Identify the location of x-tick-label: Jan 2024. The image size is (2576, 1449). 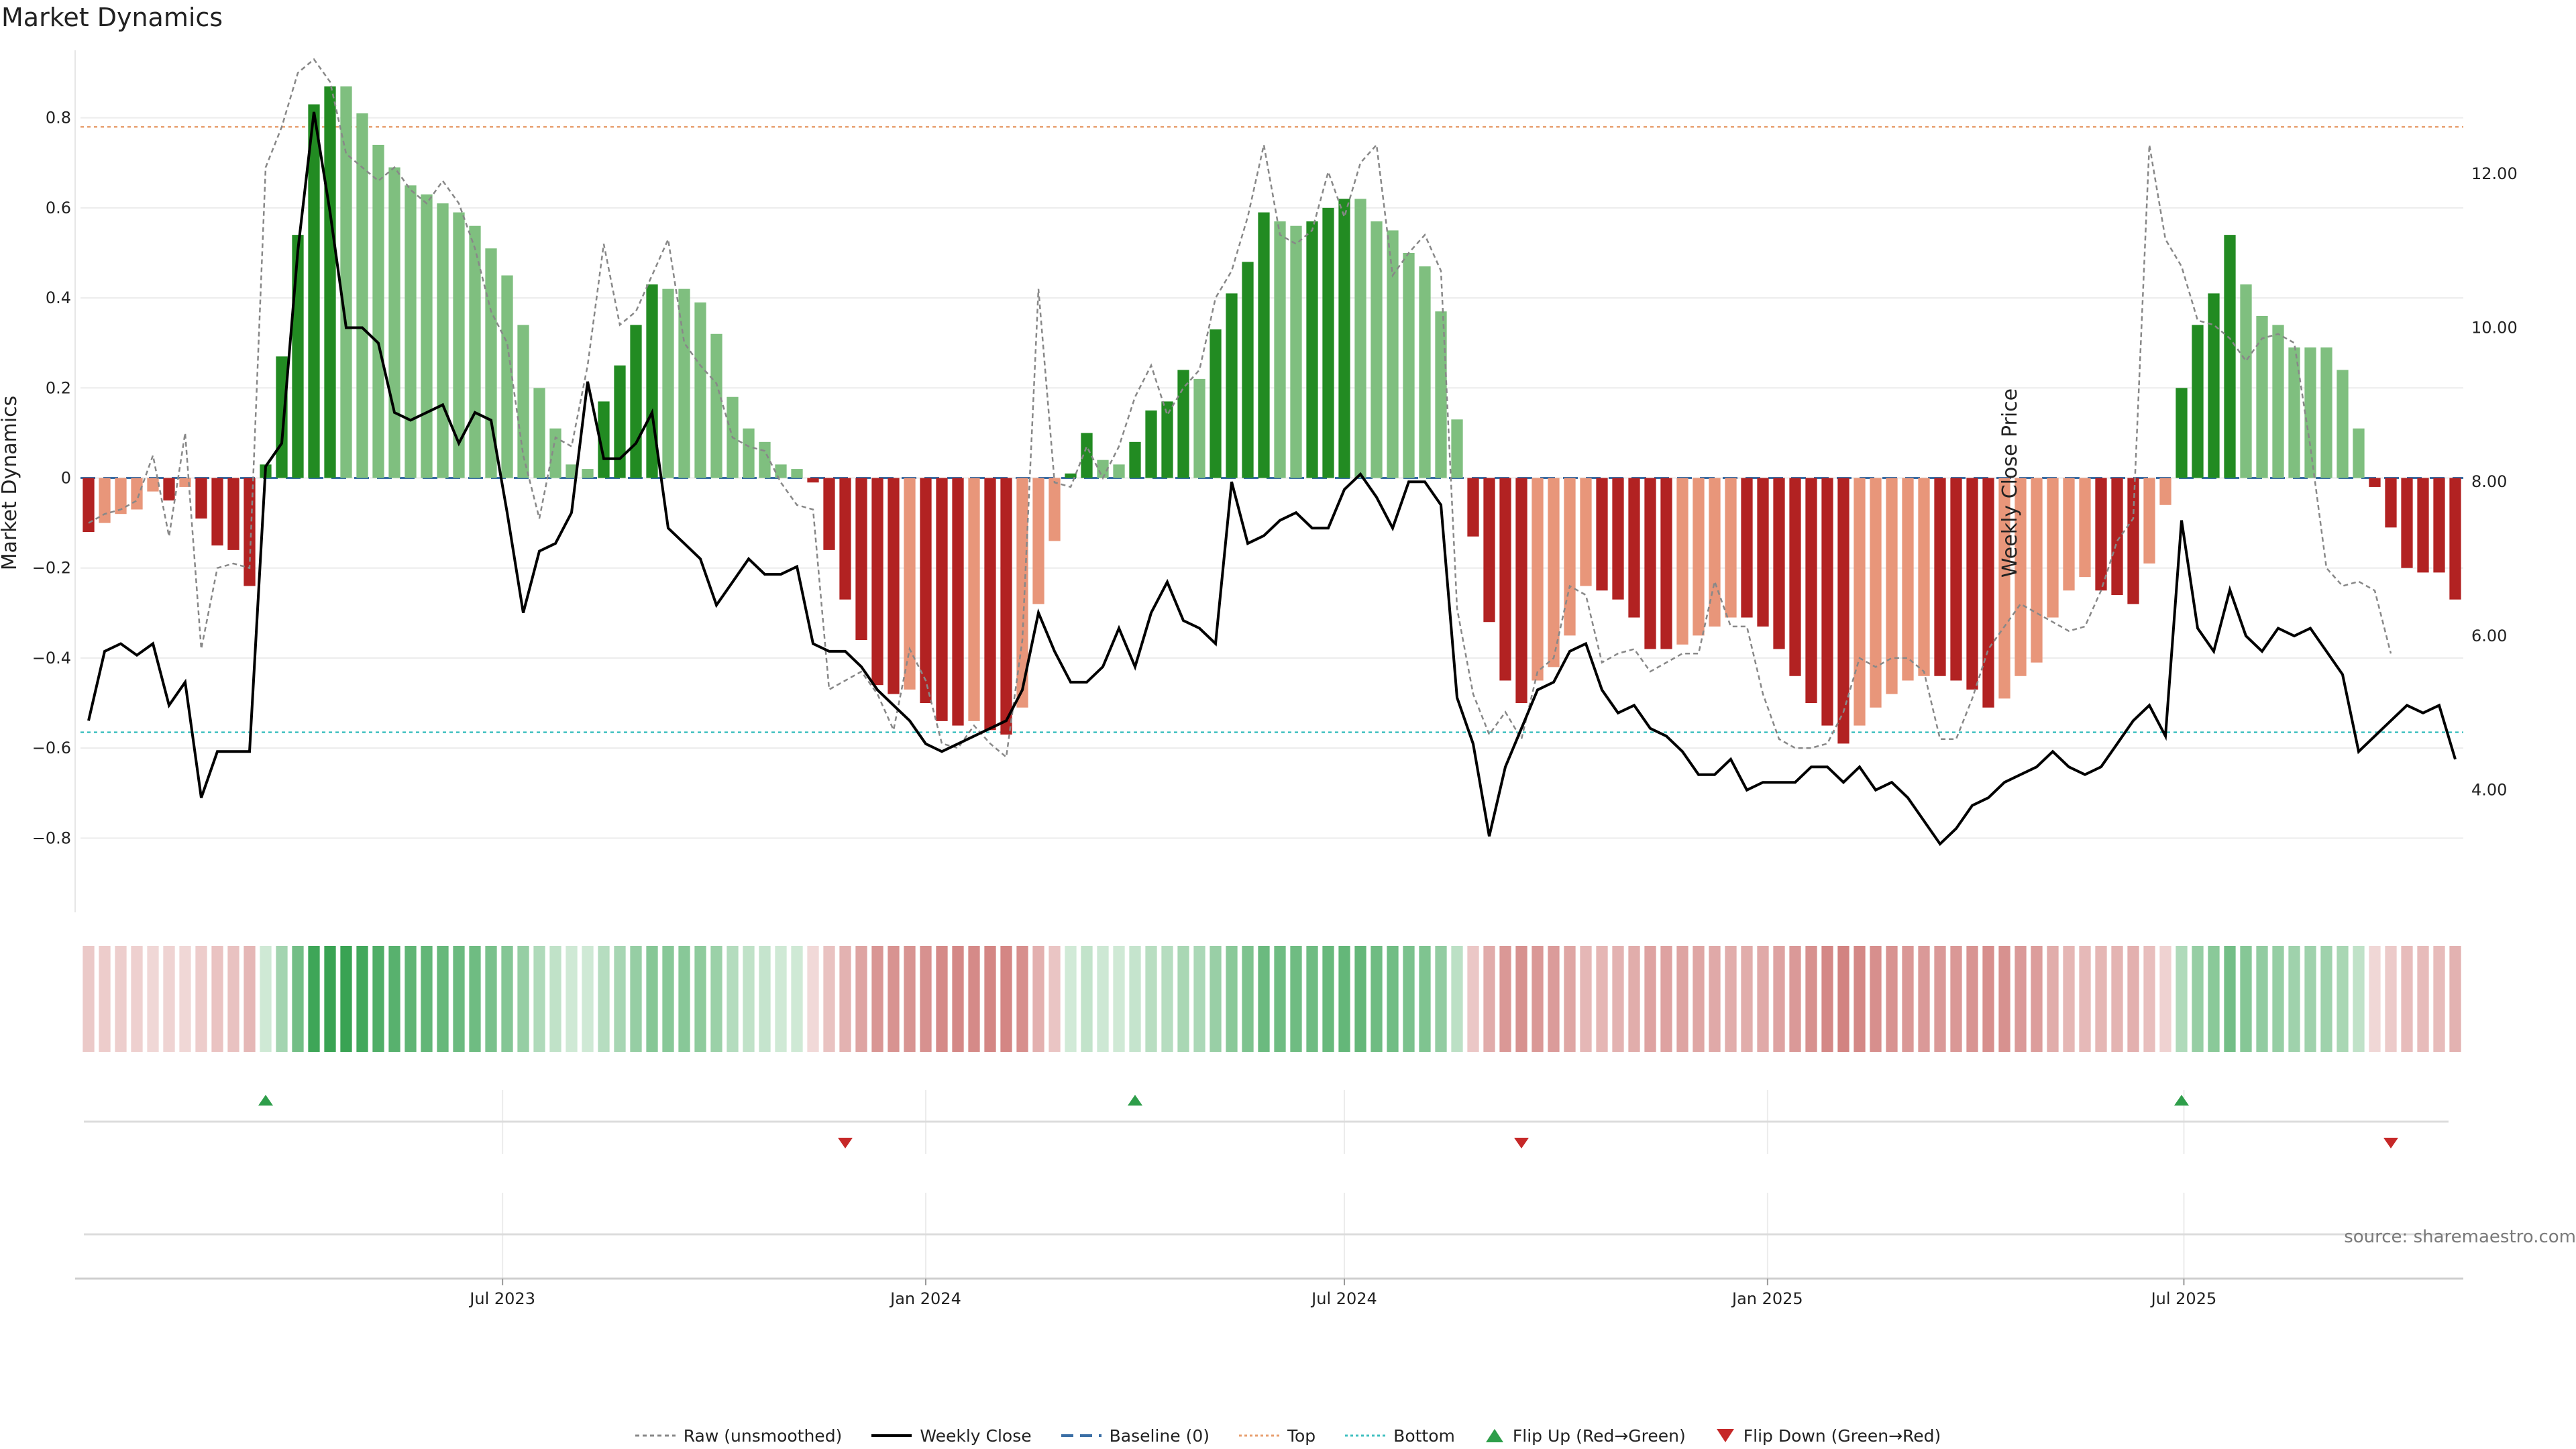
(925, 1298).